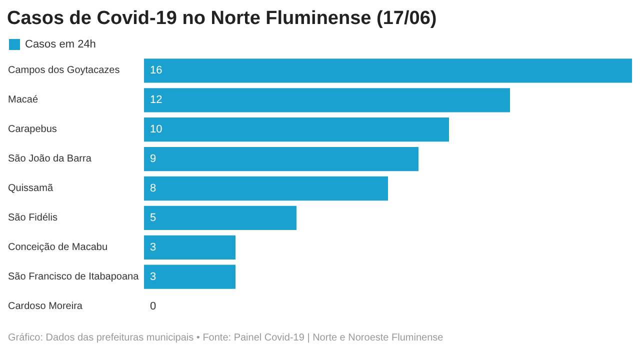 The image size is (640, 351). I want to click on y-tick-label: Cardoso Moreira, so click(45, 306).